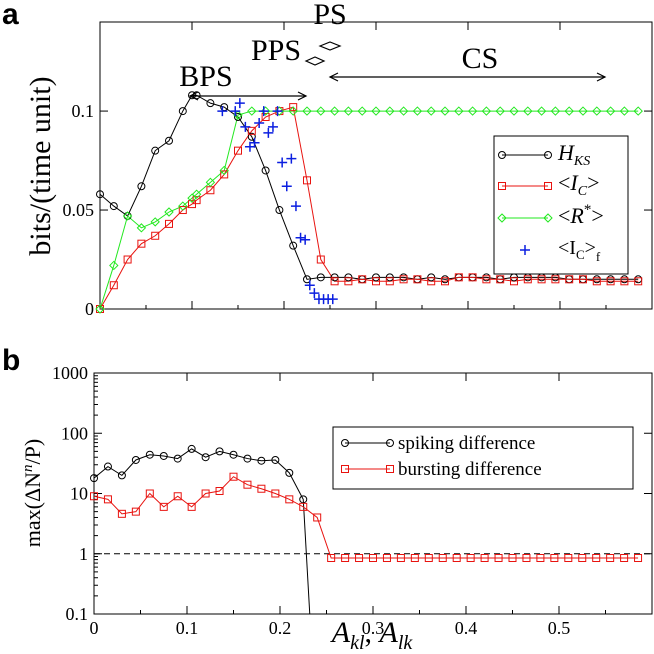 This screenshot has width=654, height=654. Describe the element at coordinates (544, 154) in the screenshot. I see `legend-entry-hks: HKS` at that location.